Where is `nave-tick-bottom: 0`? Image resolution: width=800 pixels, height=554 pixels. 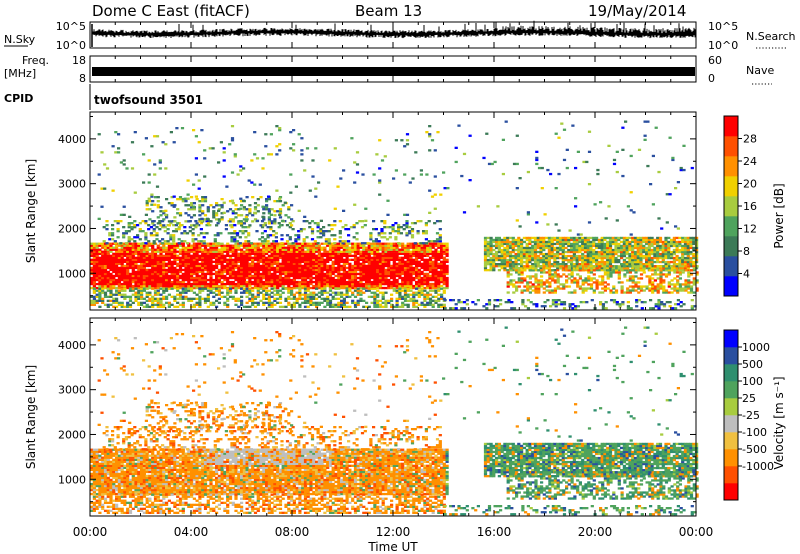 nave-tick-bottom: 0 is located at coordinates (711, 78).